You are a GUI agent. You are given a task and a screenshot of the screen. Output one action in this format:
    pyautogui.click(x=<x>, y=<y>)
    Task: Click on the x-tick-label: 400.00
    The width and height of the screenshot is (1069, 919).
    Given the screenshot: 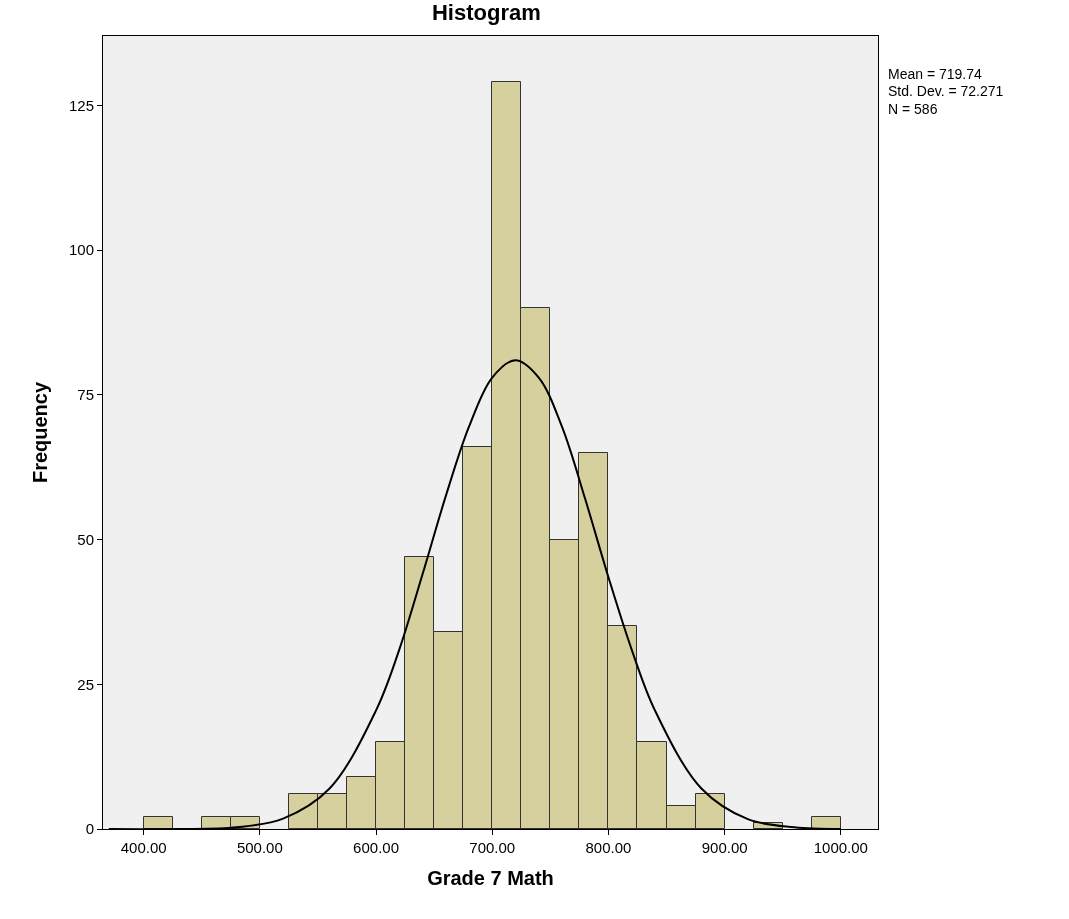 What is the action you would take?
    pyautogui.click(x=143, y=847)
    